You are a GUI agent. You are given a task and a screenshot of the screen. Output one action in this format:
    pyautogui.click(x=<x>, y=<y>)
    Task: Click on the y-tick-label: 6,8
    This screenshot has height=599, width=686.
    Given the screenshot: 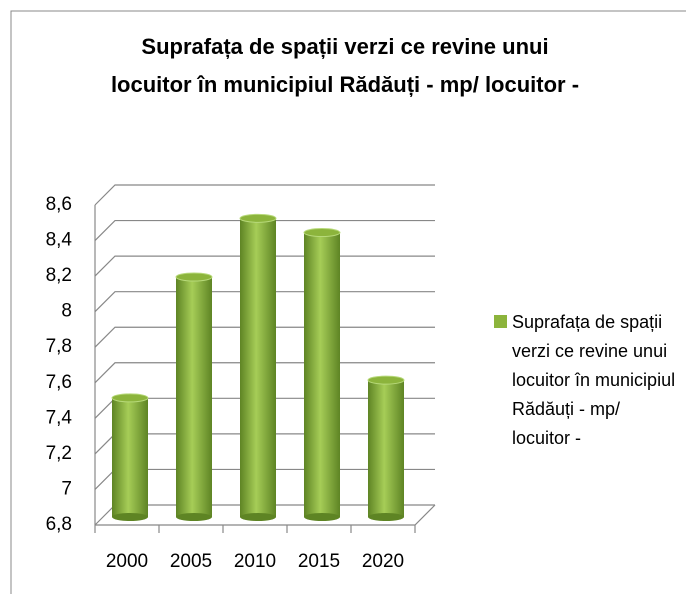 What is the action you would take?
    pyautogui.click(x=59, y=524)
    